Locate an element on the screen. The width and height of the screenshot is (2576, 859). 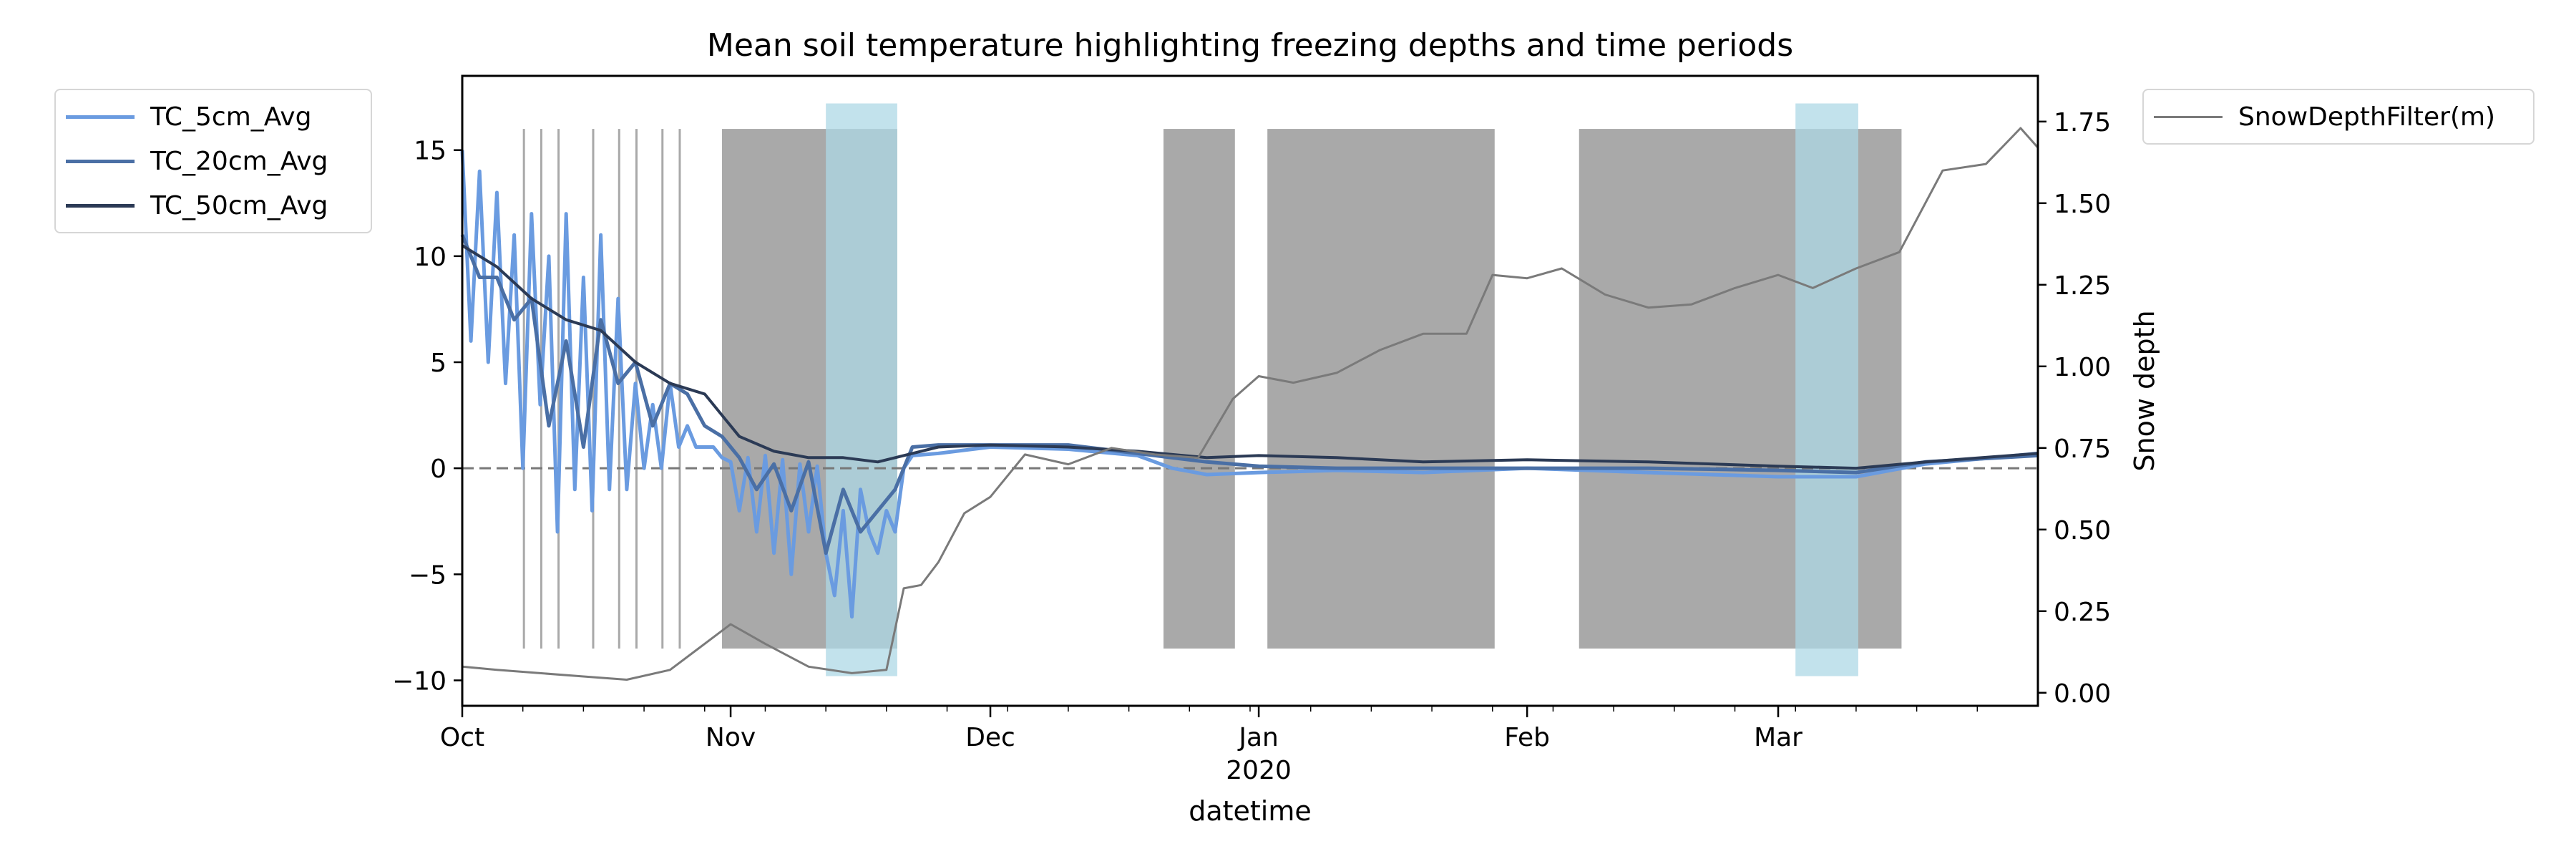
legend-entry: TC_5cm_Avg is located at coordinates (213, 116).